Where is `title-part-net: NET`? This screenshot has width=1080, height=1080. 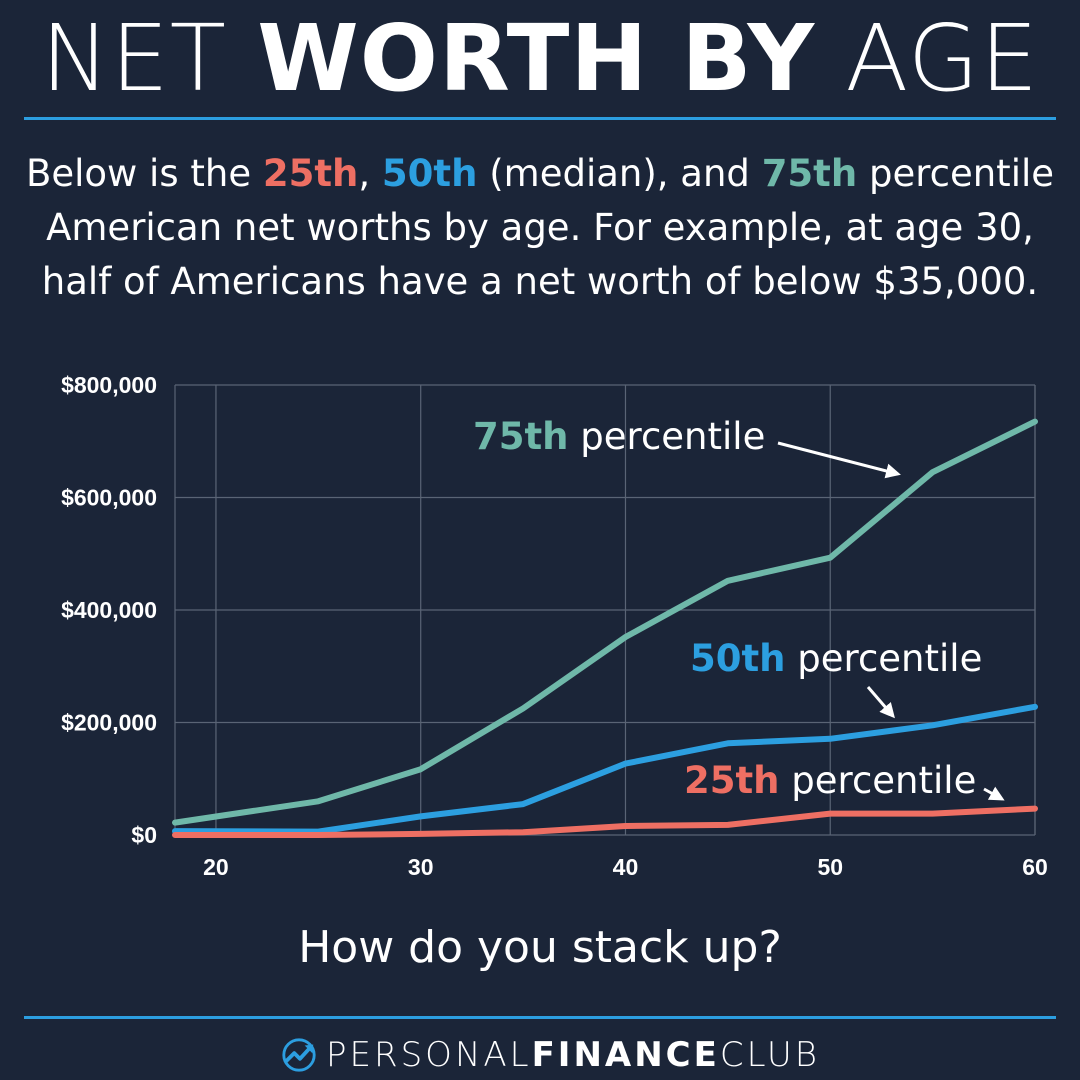 title-part-net: NET is located at coordinates (149, 58).